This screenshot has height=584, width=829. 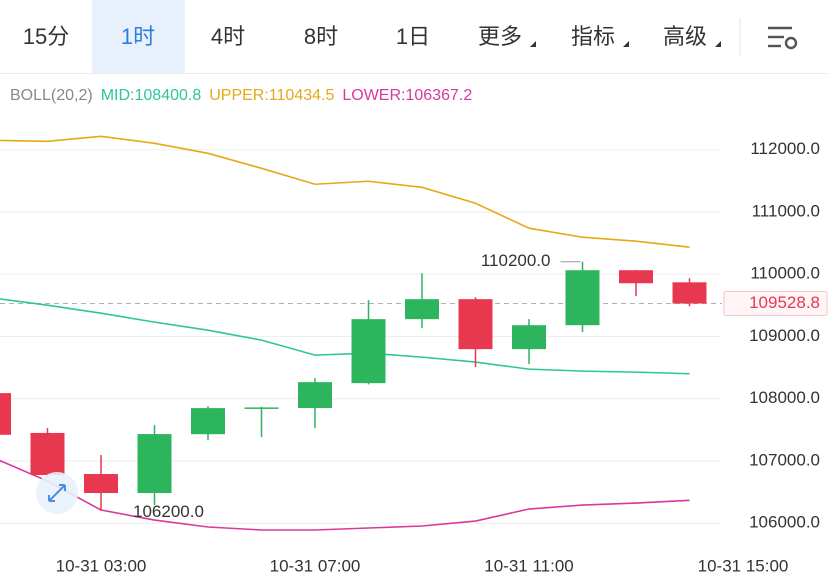 What do you see at coordinates (151, 95) in the screenshot?
I see `legend-entry: MID:108400.8` at bounding box center [151, 95].